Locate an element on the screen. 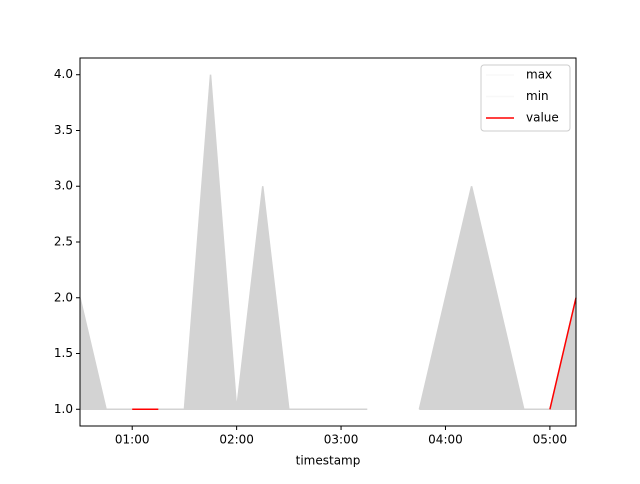 The height and width of the screenshot is (484, 640). y-tick-label: 2.5 is located at coordinates (63, 242).